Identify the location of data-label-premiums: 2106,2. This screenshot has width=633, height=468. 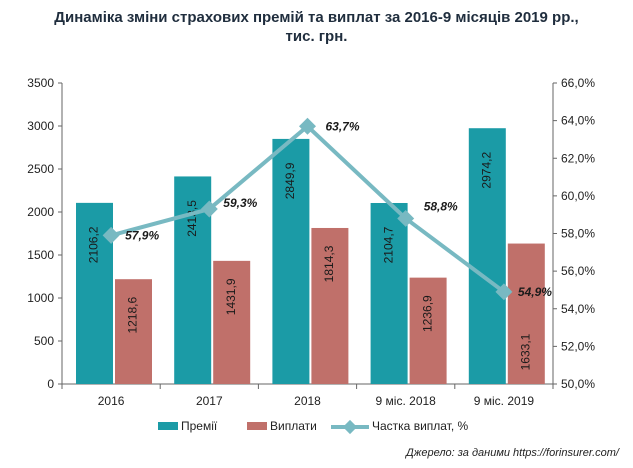
(94, 244).